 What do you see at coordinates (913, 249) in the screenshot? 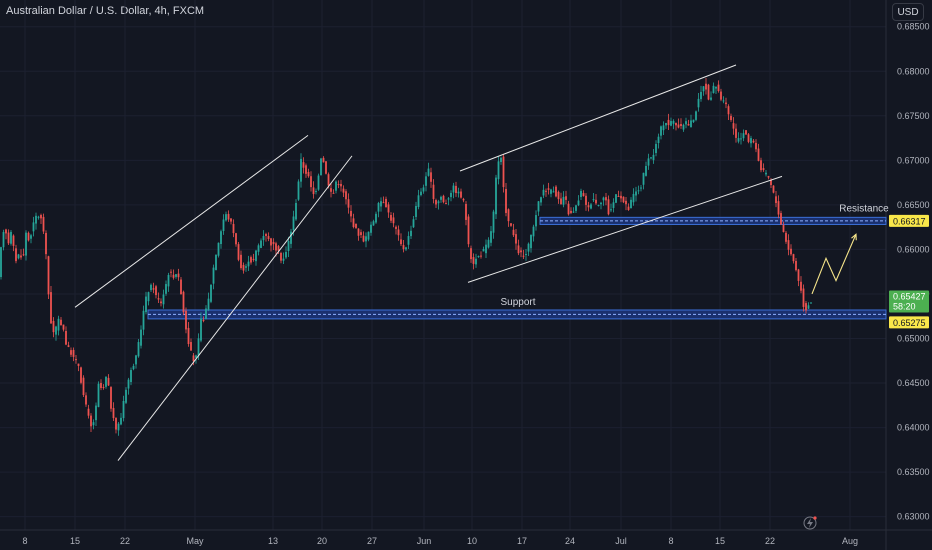
I see `price-tick-label: 0.66000` at bounding box center [913, 249].